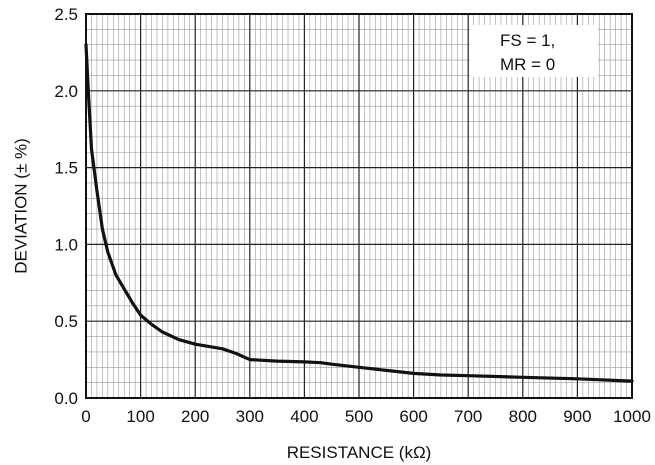 This screenshot has width=655, height=465. Describe the element at coordinates (66, 168) in the screenshot. I see `y-tick-label: 1.5` at that location.